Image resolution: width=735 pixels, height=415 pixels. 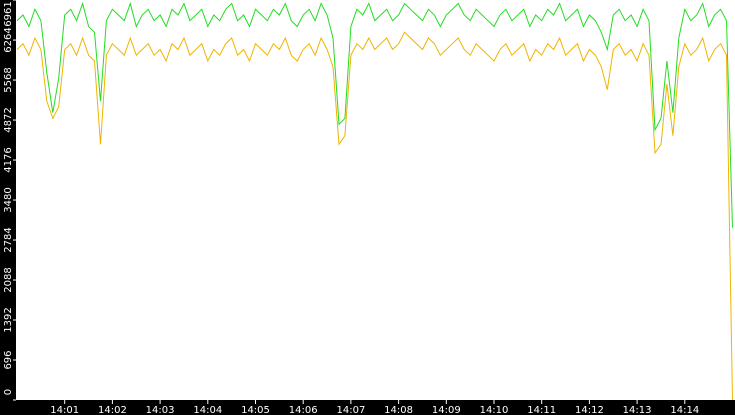 I want to click on y-tick-label: 6961, so click(x=8, y=13).